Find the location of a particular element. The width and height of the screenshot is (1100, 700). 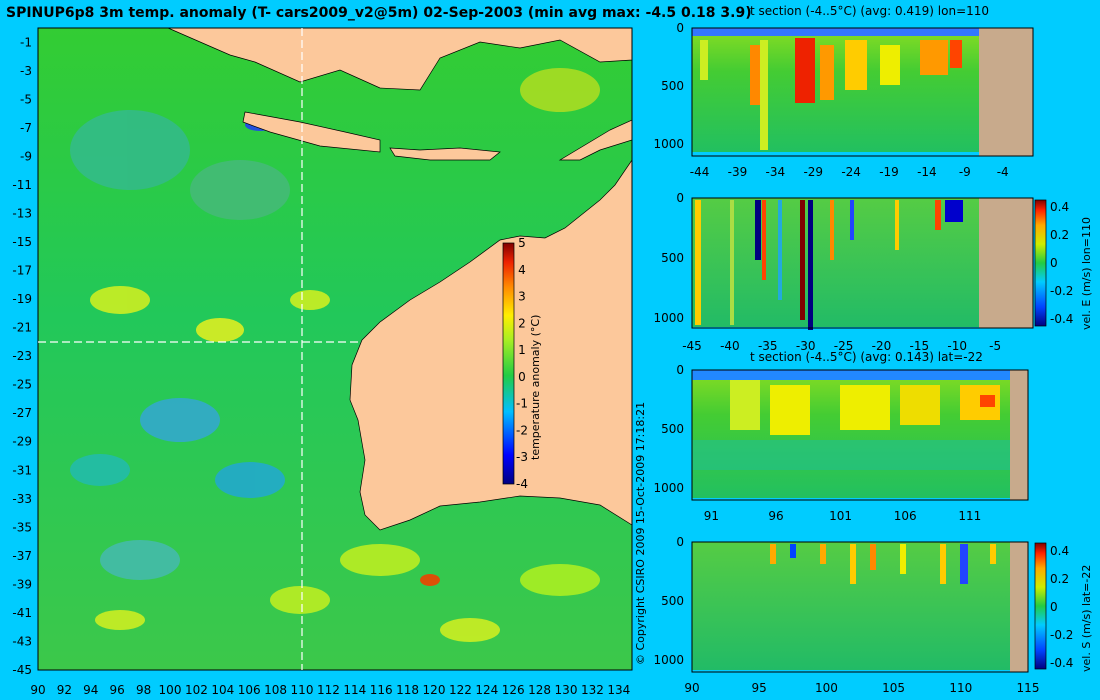

map-x-tick: 116 is located at coordinates (381, 690).